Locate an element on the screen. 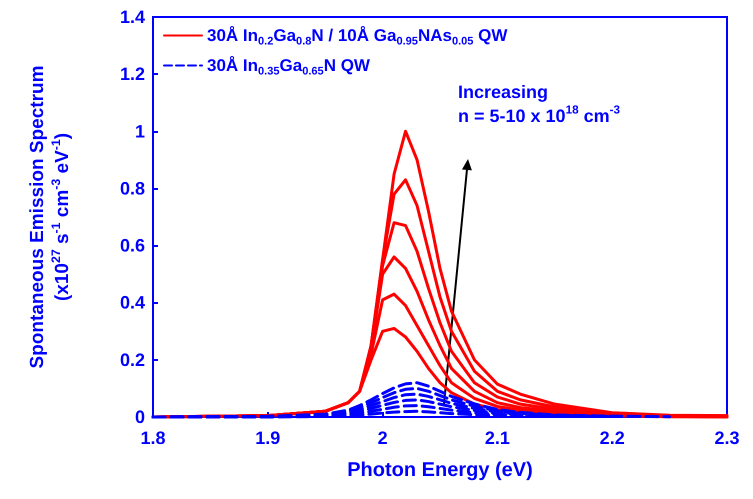 This screenshot has height=499, width=753. y-tick-label: 1.2 is located at coordinates (132, 74).